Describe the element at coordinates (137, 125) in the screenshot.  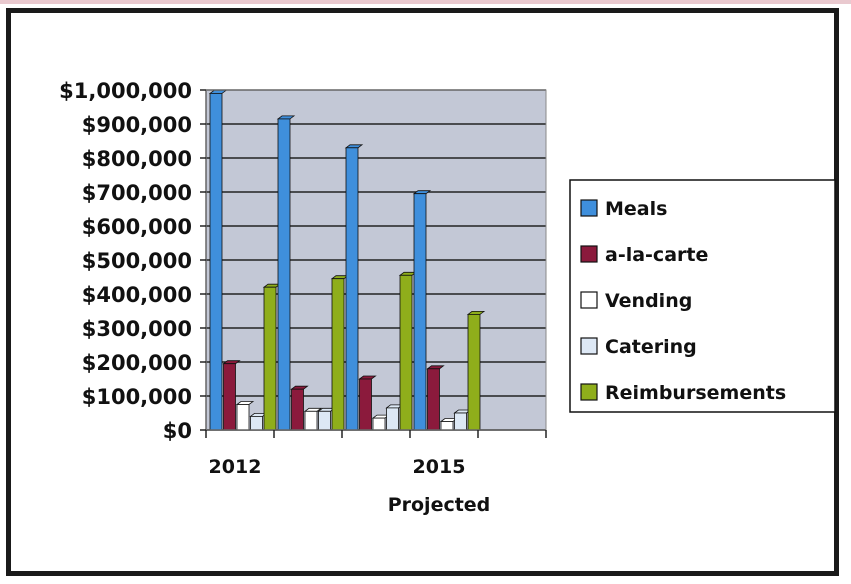
I see `y-tick-label: $900,000` at that location.